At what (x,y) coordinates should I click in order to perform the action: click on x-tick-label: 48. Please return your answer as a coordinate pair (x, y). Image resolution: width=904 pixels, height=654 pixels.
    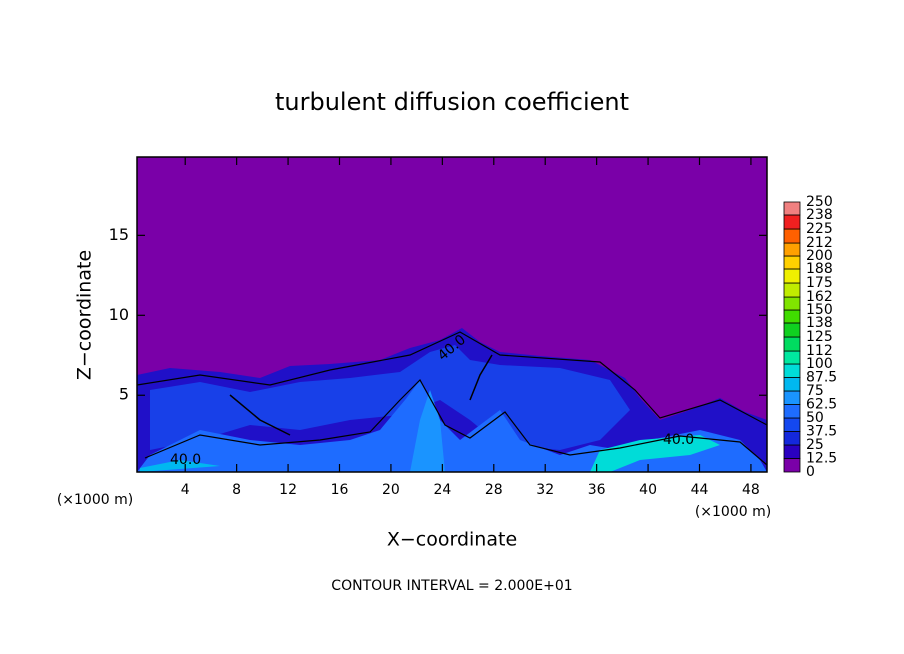
    Looking at the image, I should click on (751, 490).